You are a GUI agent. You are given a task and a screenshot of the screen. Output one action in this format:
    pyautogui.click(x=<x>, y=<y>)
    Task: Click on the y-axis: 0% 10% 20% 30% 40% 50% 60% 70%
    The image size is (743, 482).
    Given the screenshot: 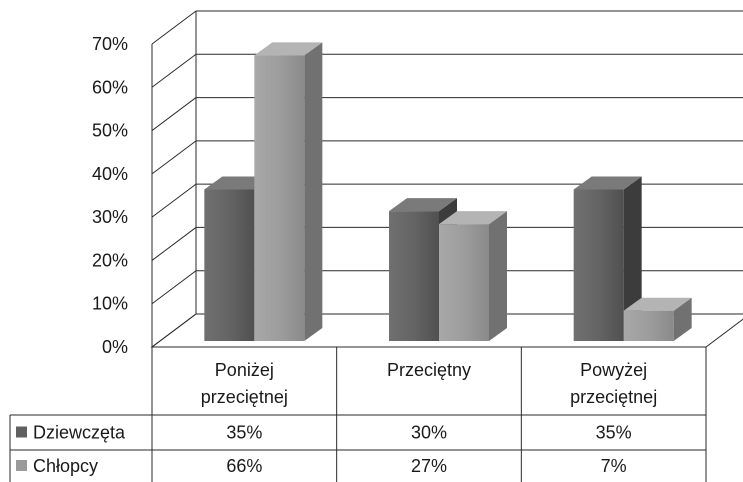 What is the action you would take?
    pyautogui.click(x=110, y=195)
    